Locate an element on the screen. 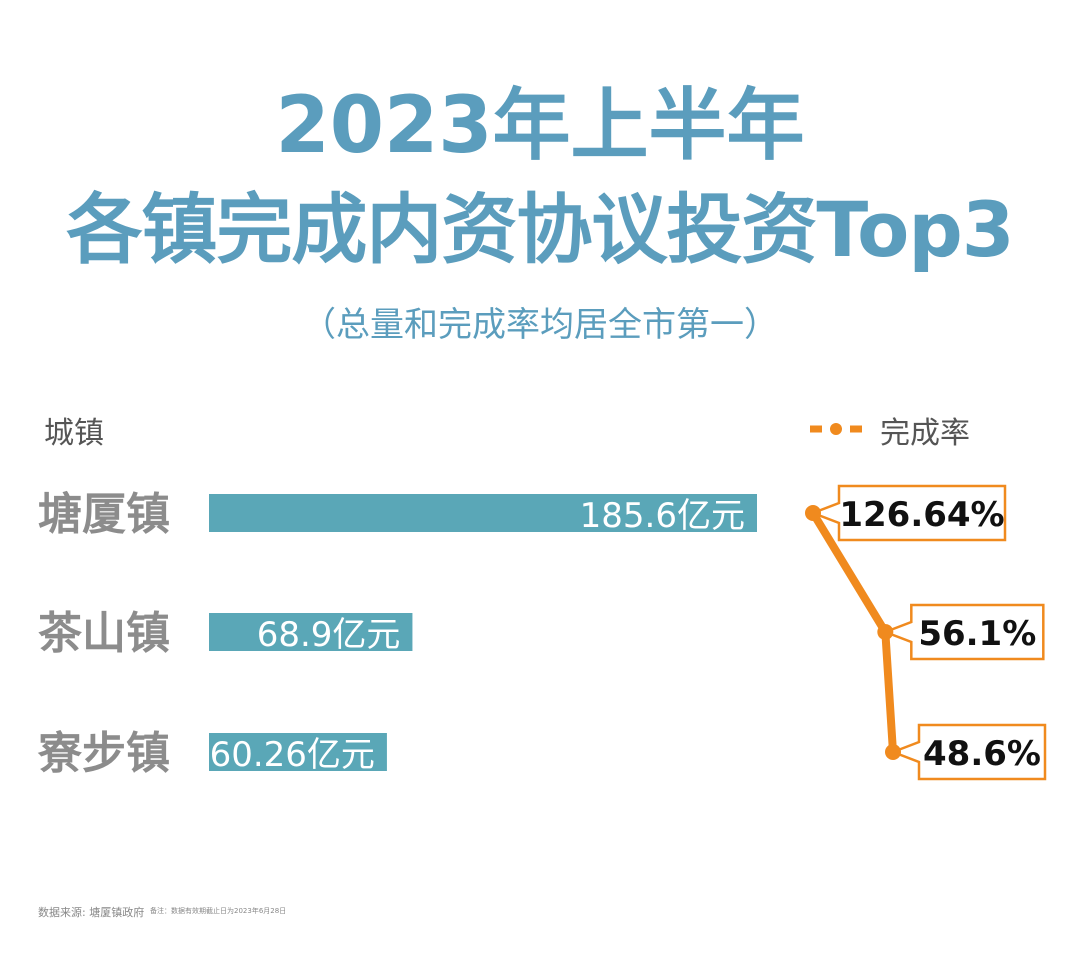 The height and width of the screenshot is (960, 1080). rate-value-label: 56.1% is located at coordinates (977, 634).